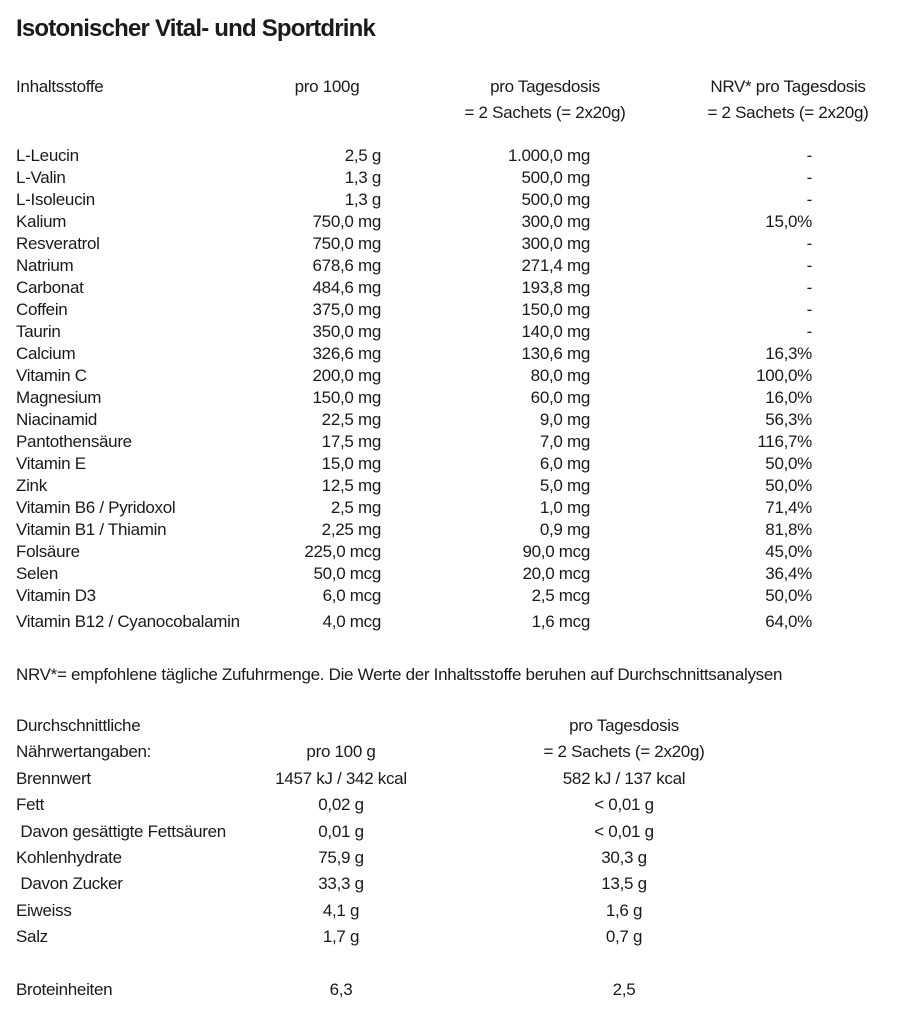 Image resolution: width=899 pixels, height=1024 pixels. What do you see at coordinates (556, 287) in the screenshot?
I see `cell: 193,8 mg` at bounding box center [556, 287].